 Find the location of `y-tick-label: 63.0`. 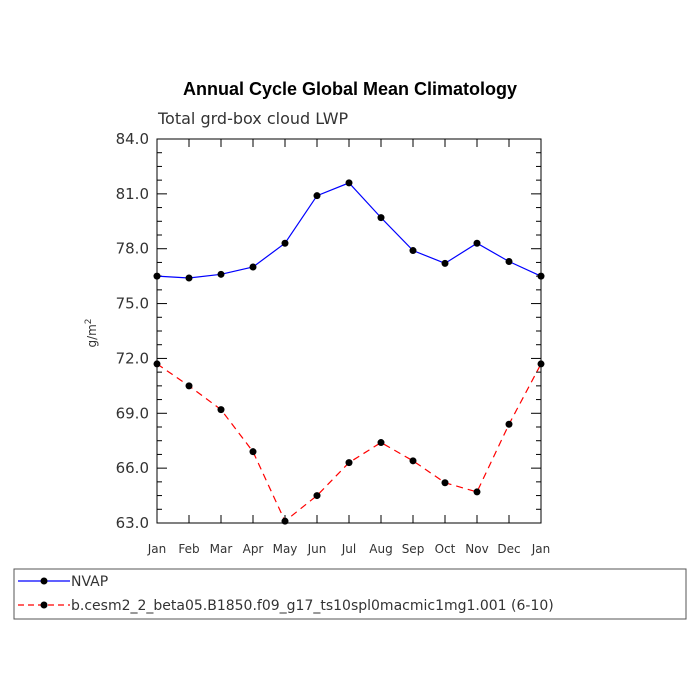

y-tick-label: 63.0 is located at coordinates (132, 523).